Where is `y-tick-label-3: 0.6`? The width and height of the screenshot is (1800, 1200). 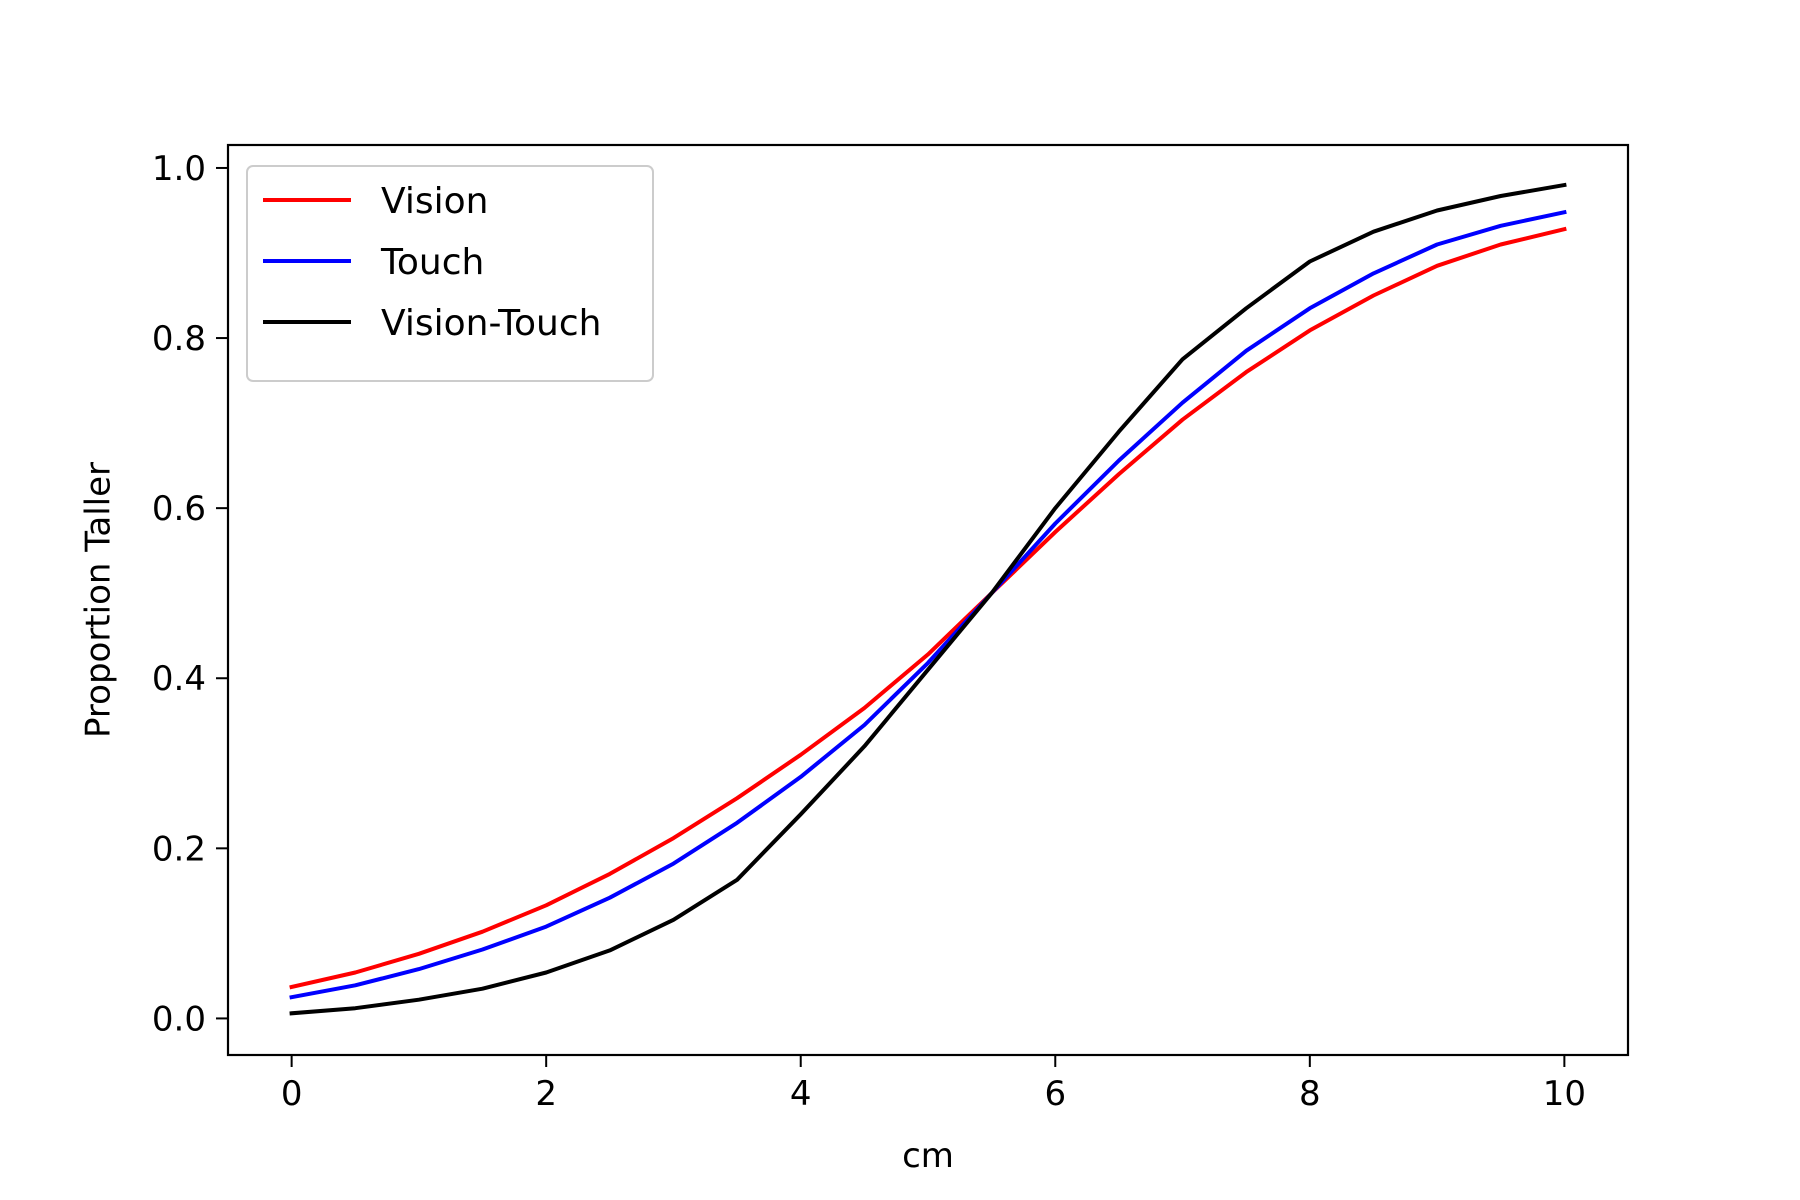
y-tick-label-3: 0.6 is located at coordinates (179, 509).